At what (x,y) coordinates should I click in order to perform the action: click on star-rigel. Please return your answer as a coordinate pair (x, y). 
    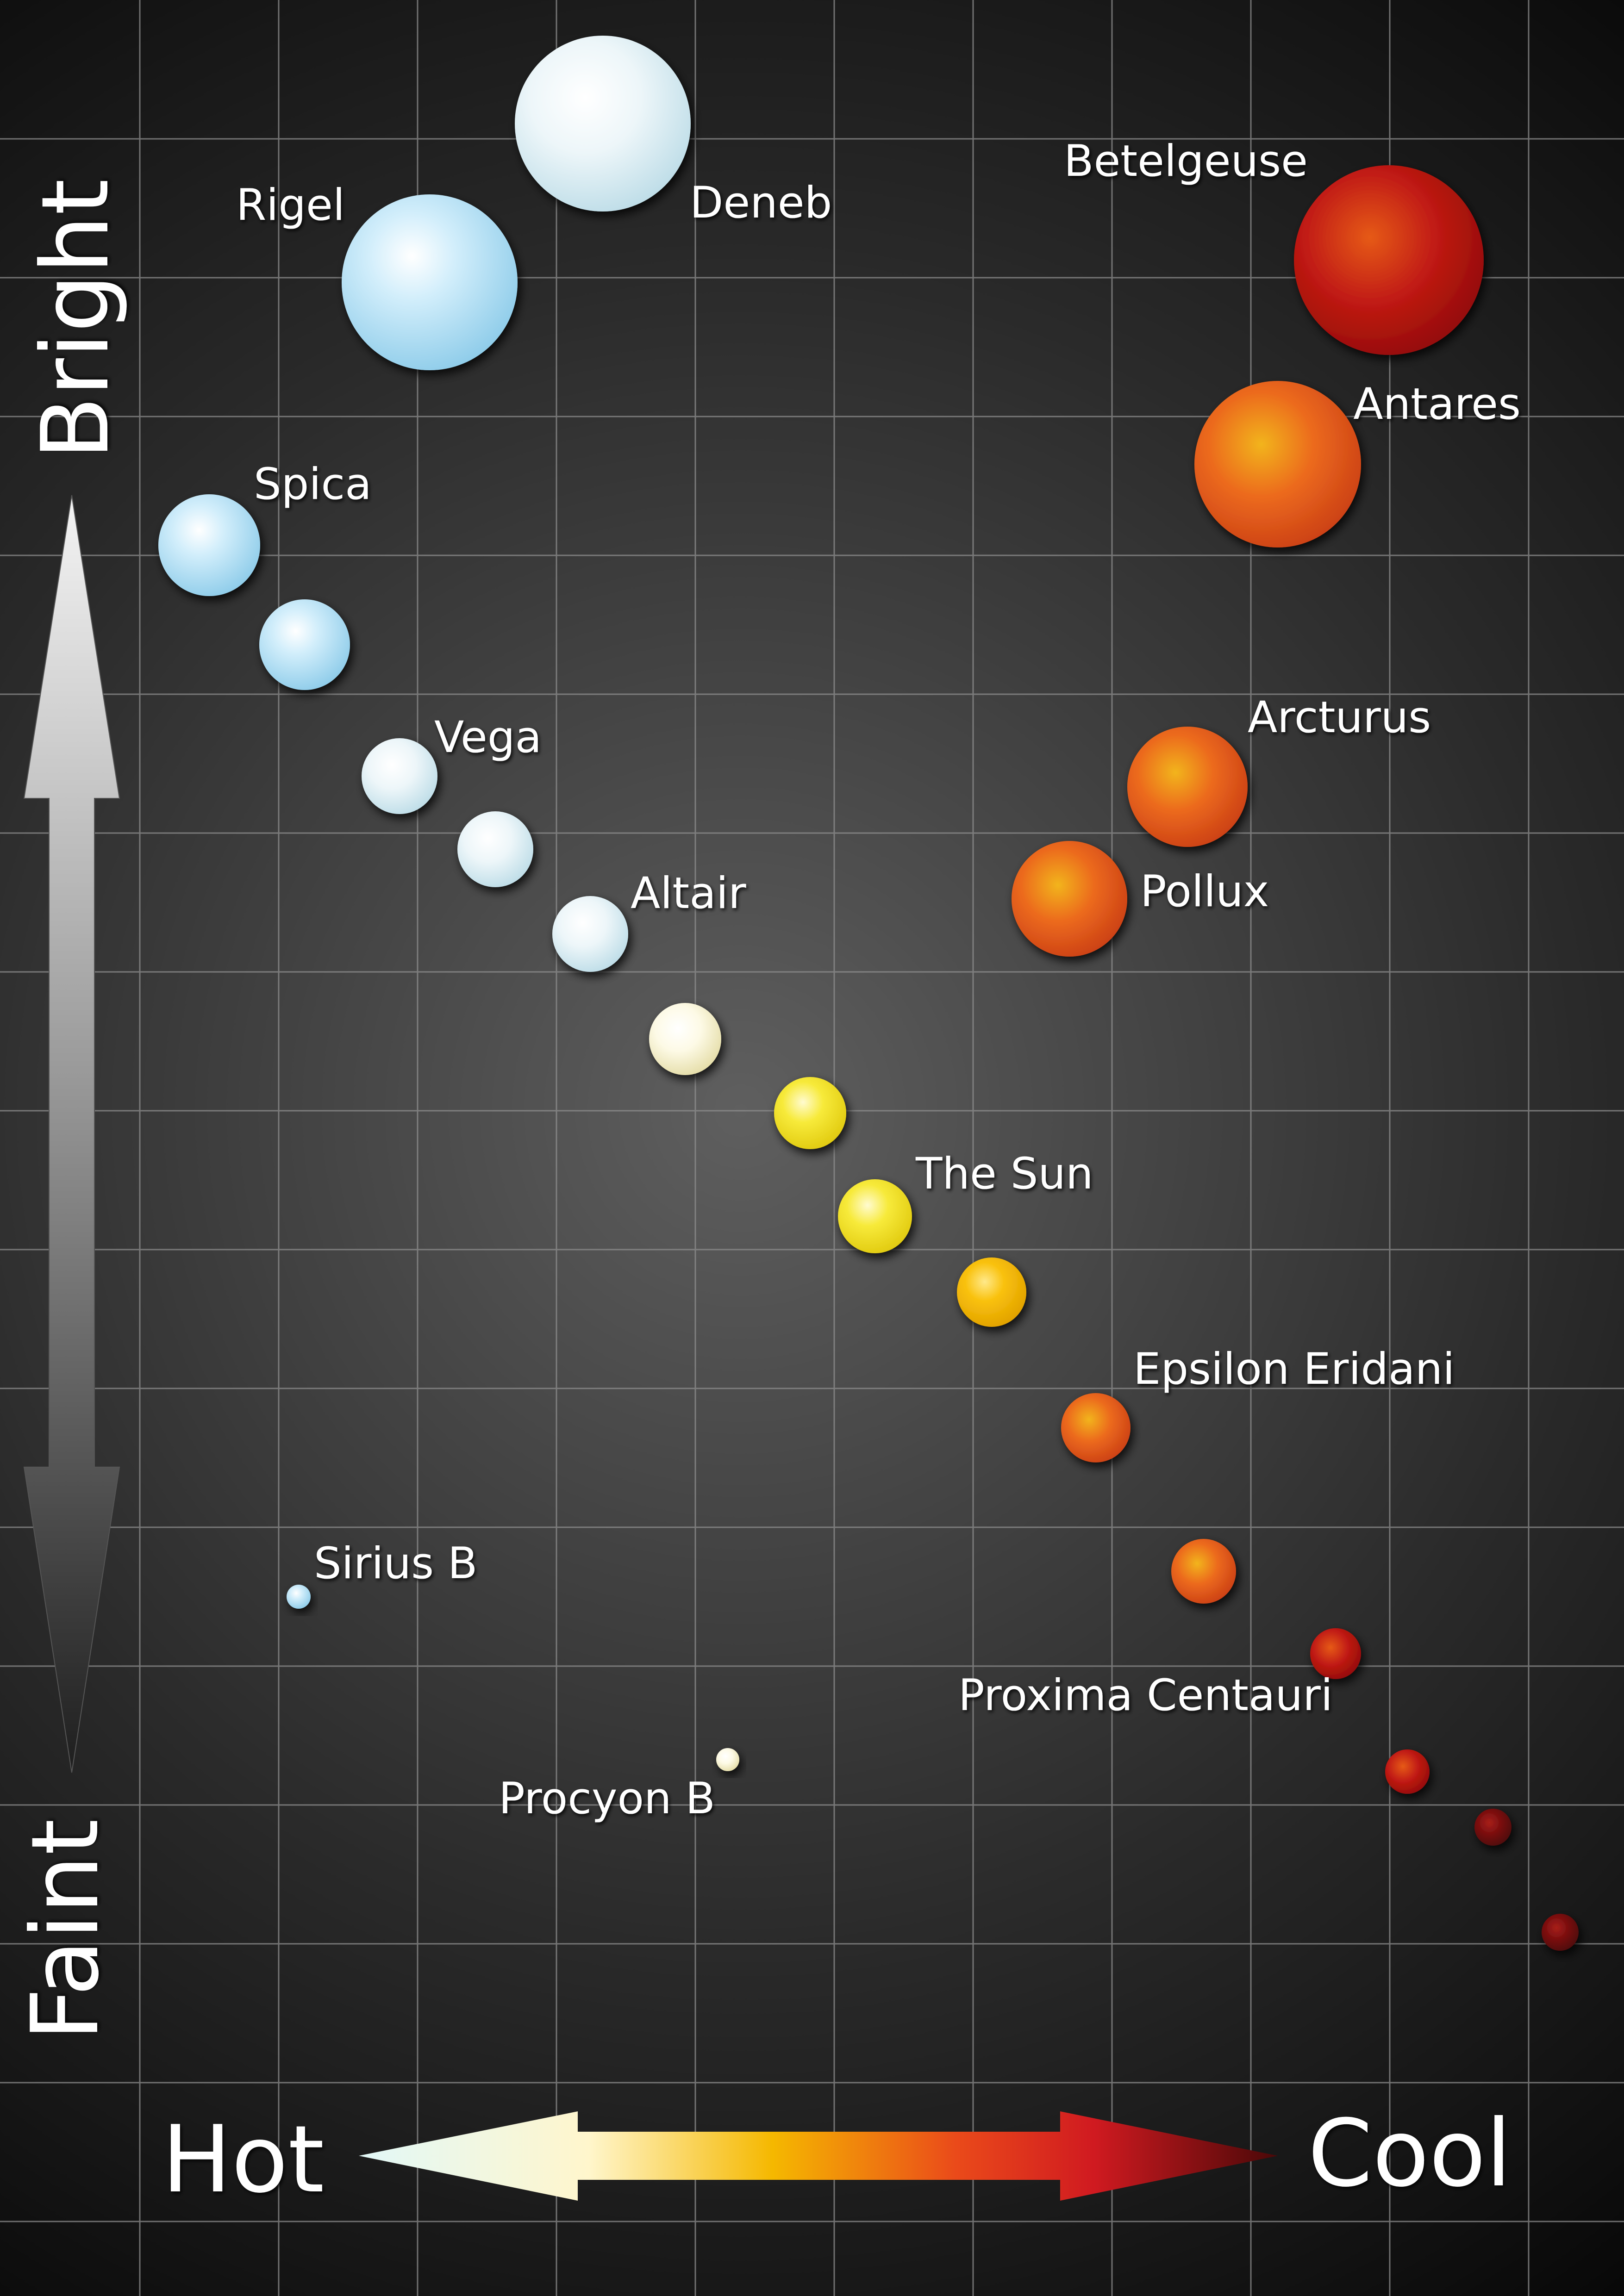
    Looking at the image, I should click on (430, 282).